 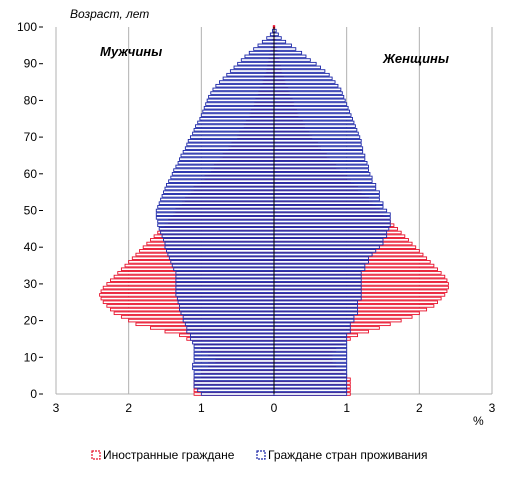 What do you see at coordinates (131, 51) in the screenshot?
I see `male-side-label: Мужчины` at bounding box center [131, 51].